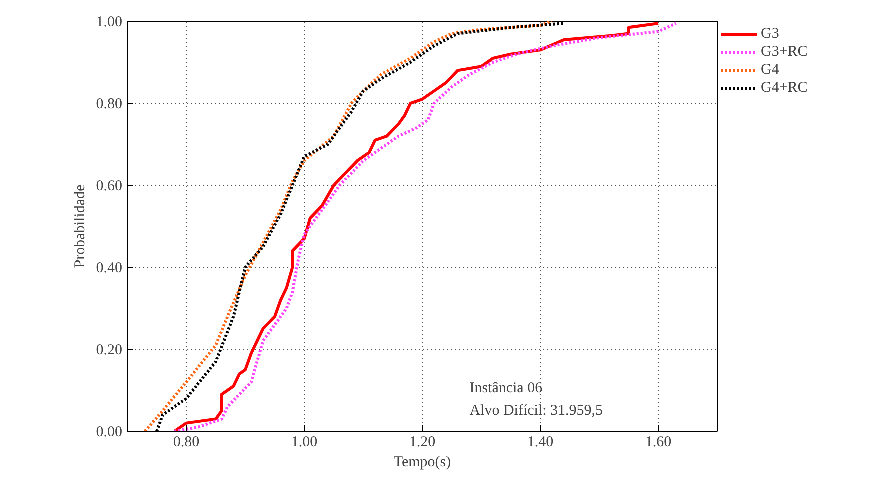  Describe the element at coordinates (109, 104) in the screenshot. I see `y-tick-label: 0.80` at that location.